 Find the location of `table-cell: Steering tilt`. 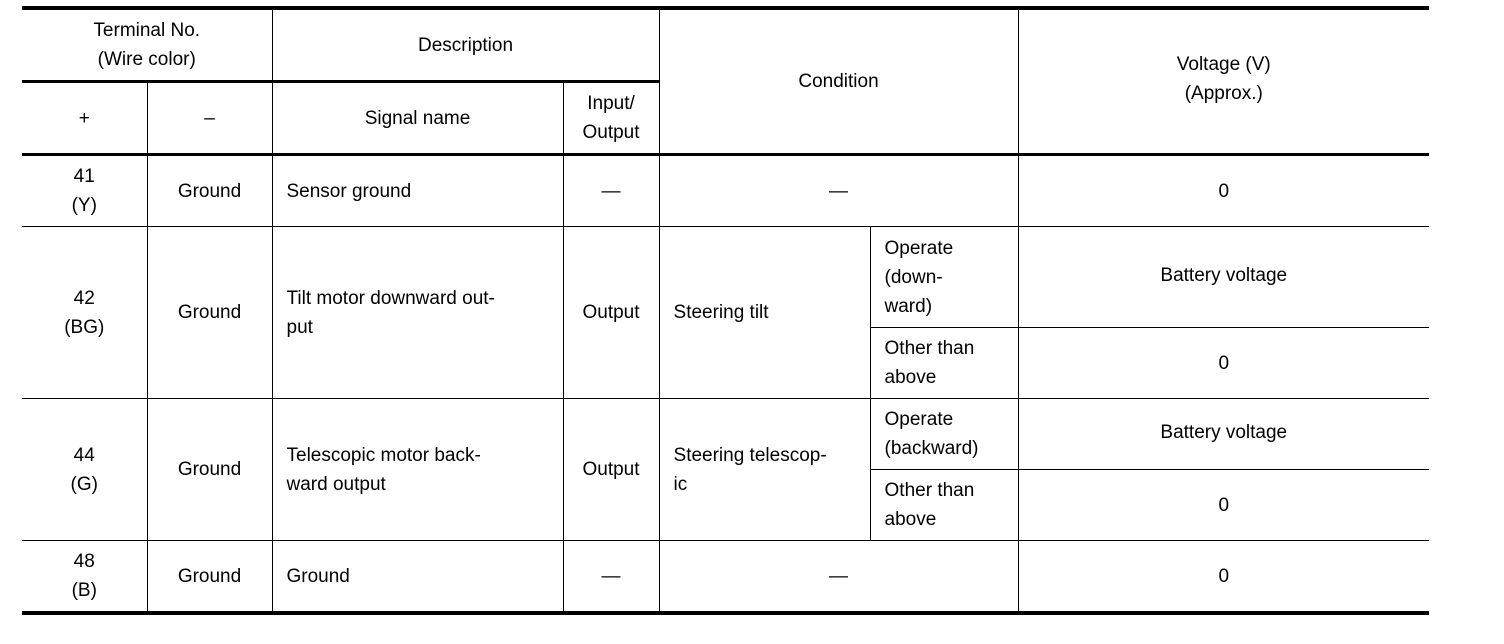

table-cell: Steering tilt is located at coordinates (764, 312).